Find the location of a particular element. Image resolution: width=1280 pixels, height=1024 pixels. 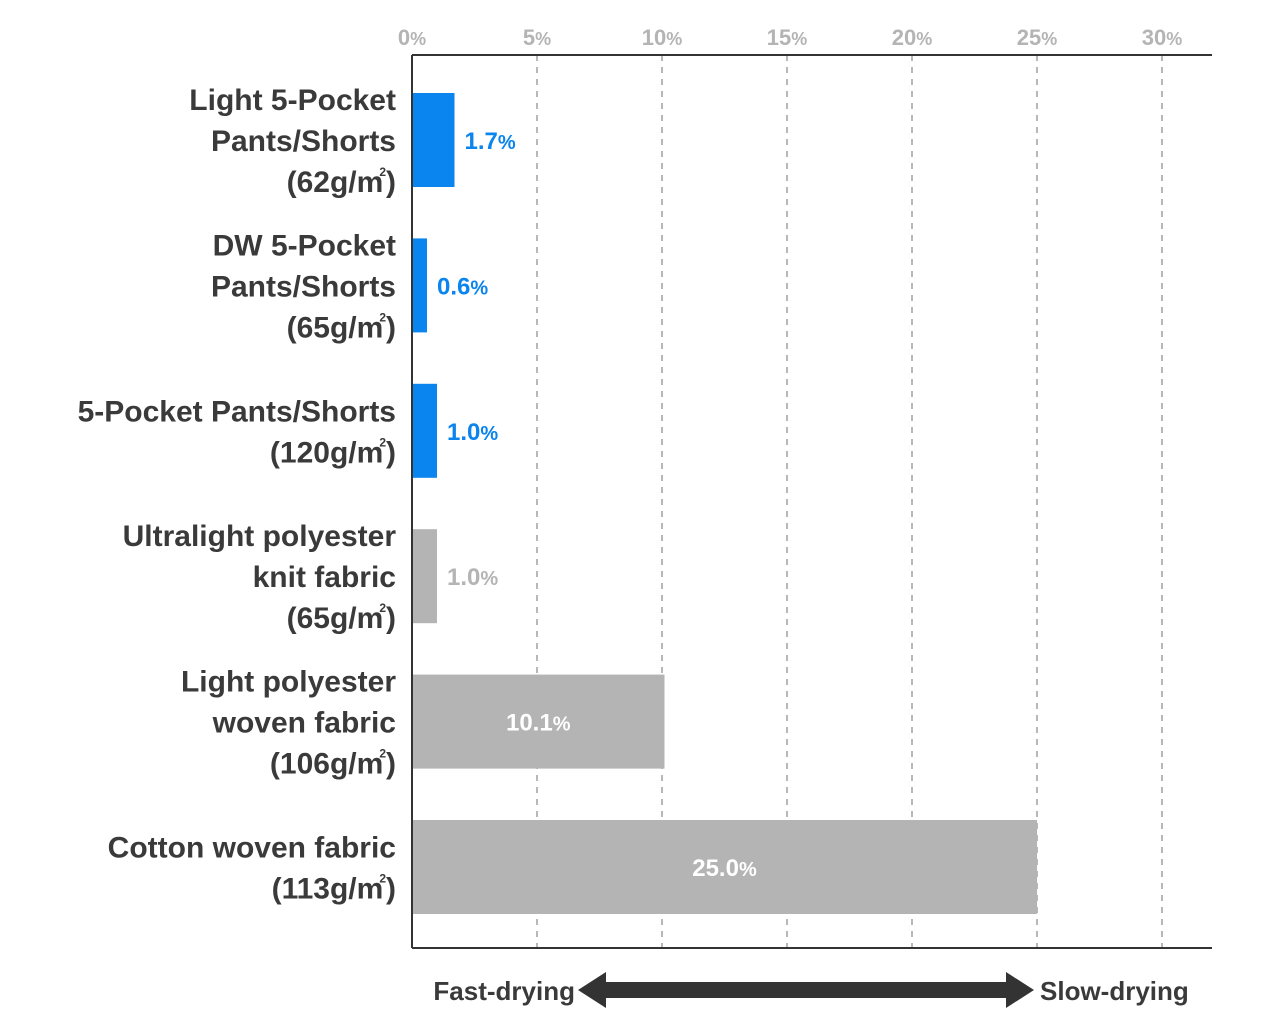

category-label: Light polyester woven fabric (106g/m2) is located at coordinates (288, 723).